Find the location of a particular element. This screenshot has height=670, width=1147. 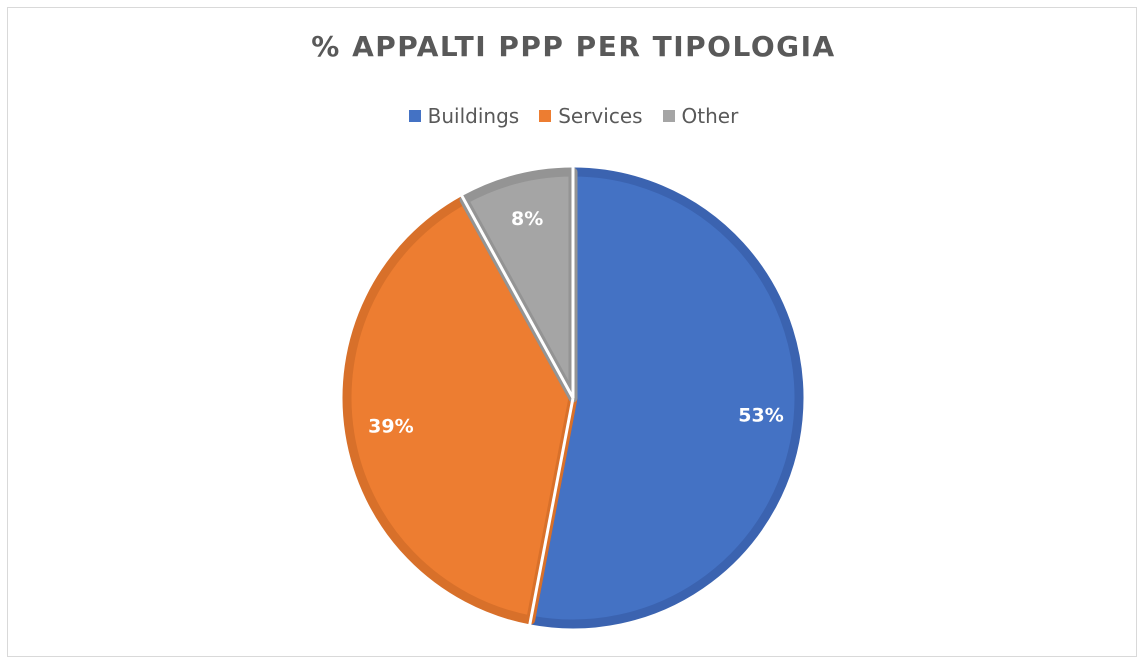

legend-swatch-services is located at coordinates (545, 116).